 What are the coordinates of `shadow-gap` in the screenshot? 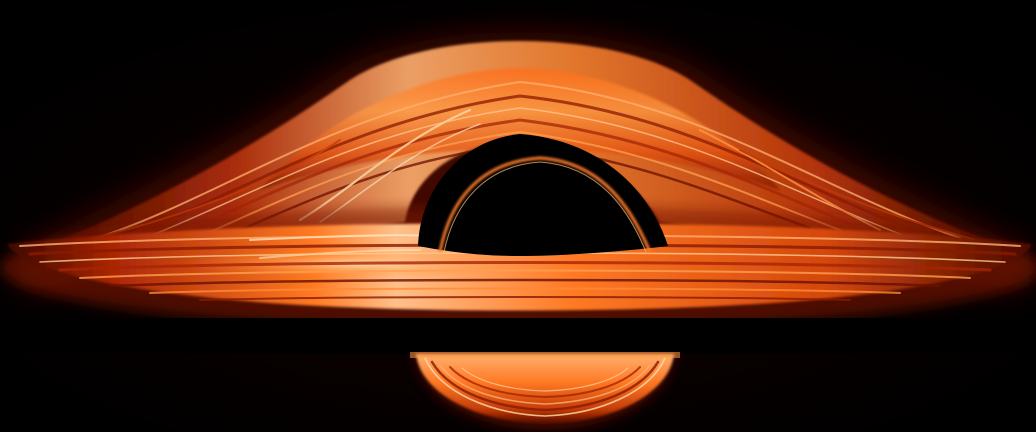 It's located at (518, 336).